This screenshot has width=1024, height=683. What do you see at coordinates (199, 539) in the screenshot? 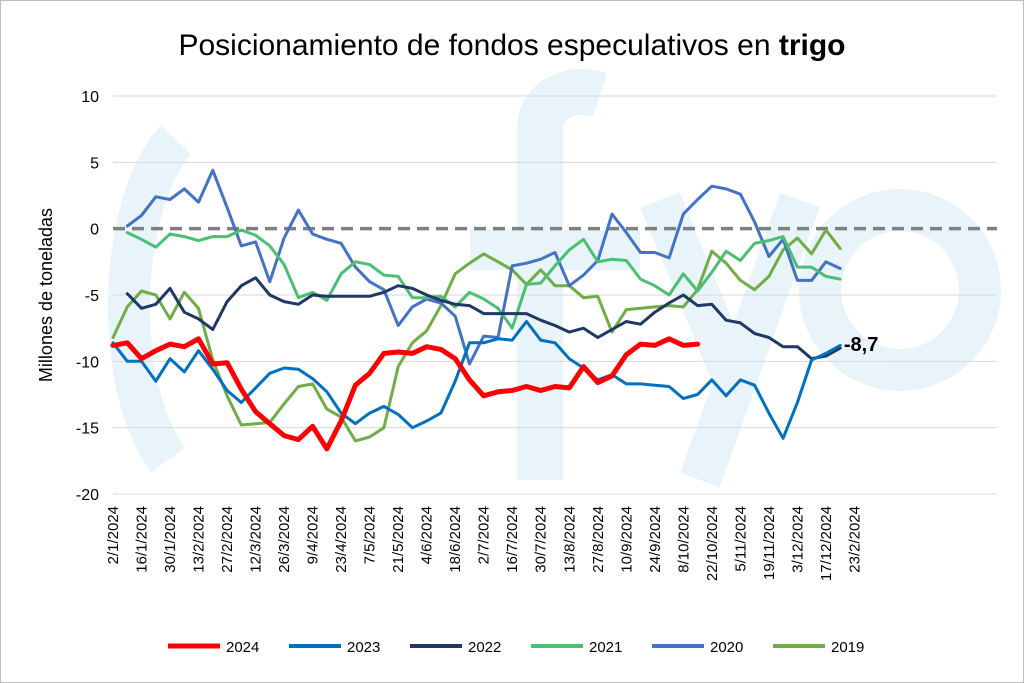
I see `x-tick-label: 13/2/2024` at bounding box center [199, 539].